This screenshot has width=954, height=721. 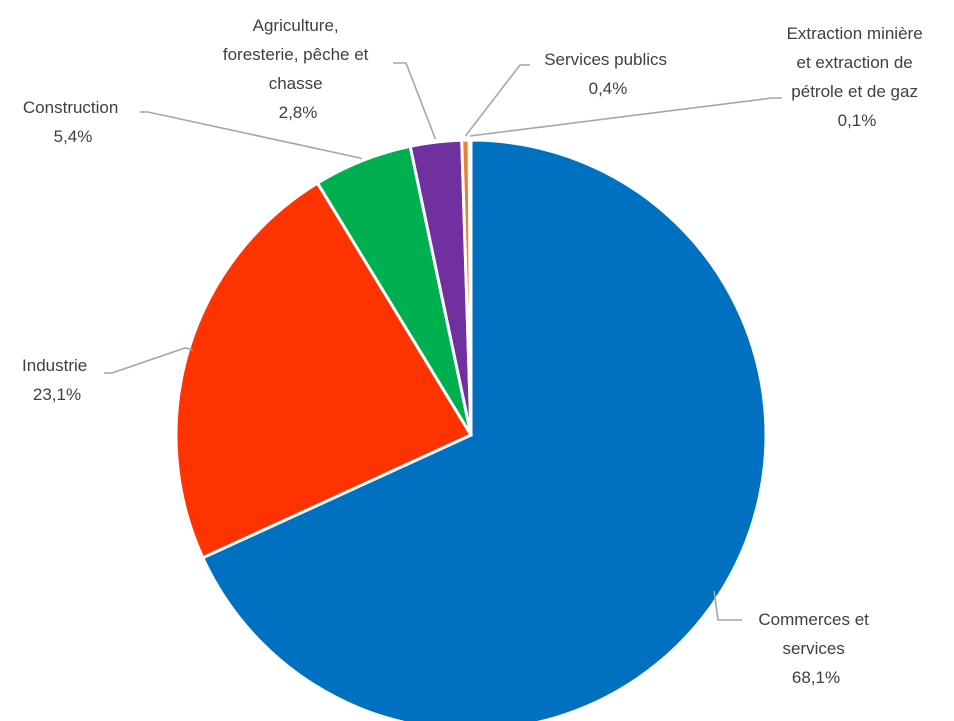 I want to click on leader-line-commerces, so click(x=727, y=606).